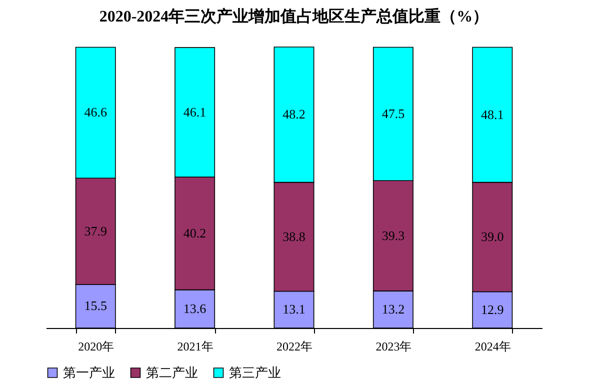  I want to click on data-label: 39.3, so click(393, 235).